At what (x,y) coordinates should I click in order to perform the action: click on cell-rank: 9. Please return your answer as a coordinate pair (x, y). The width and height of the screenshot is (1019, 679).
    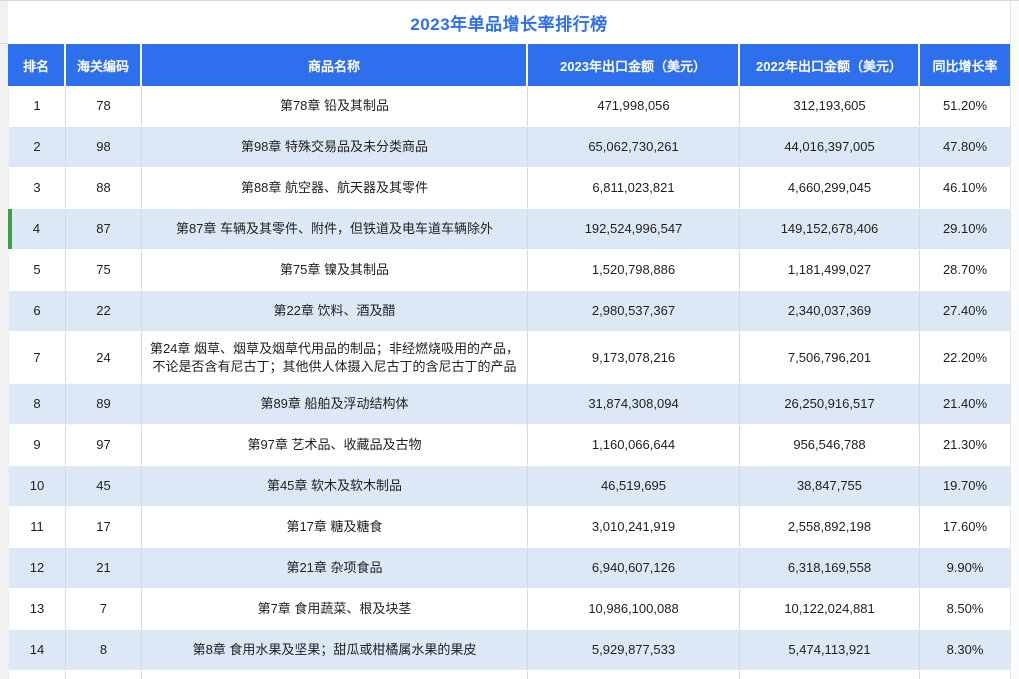
    Looking at the image, I should click on (37, 445).